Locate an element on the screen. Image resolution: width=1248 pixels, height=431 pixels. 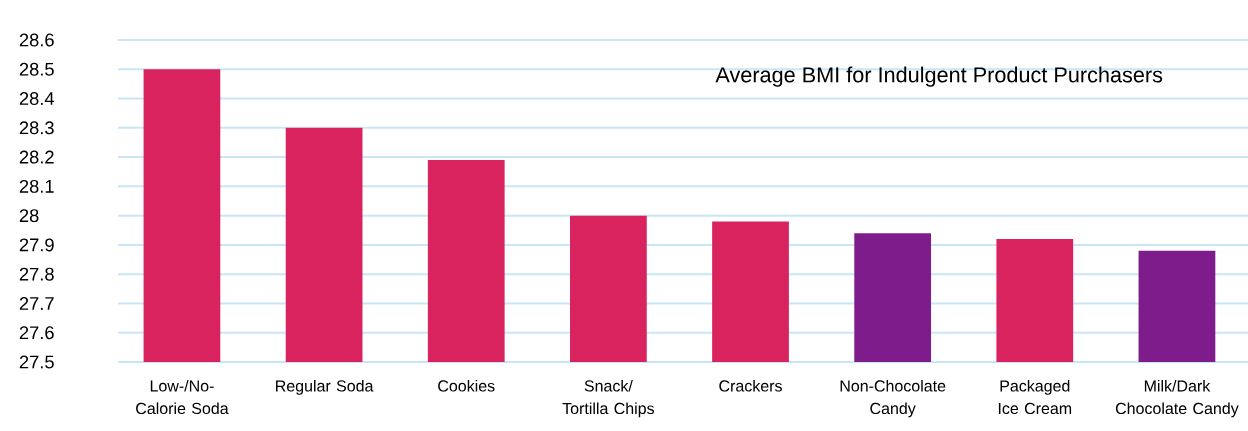
y-tick-label: 28.2 is located at coordinates (36, 157).